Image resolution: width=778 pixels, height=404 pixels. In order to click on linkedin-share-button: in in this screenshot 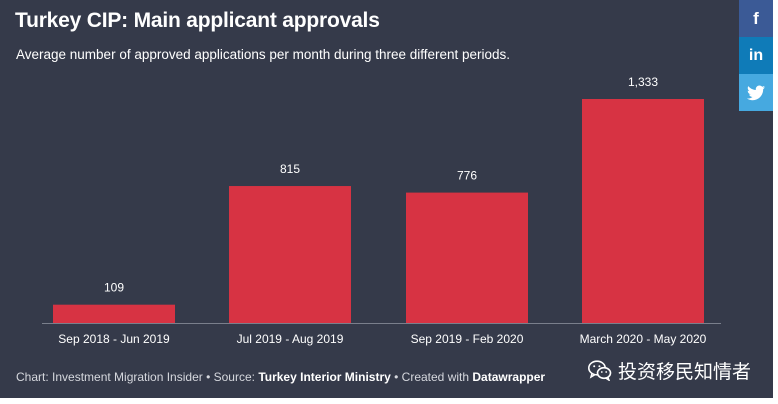, I will do `click(756, 55)`.